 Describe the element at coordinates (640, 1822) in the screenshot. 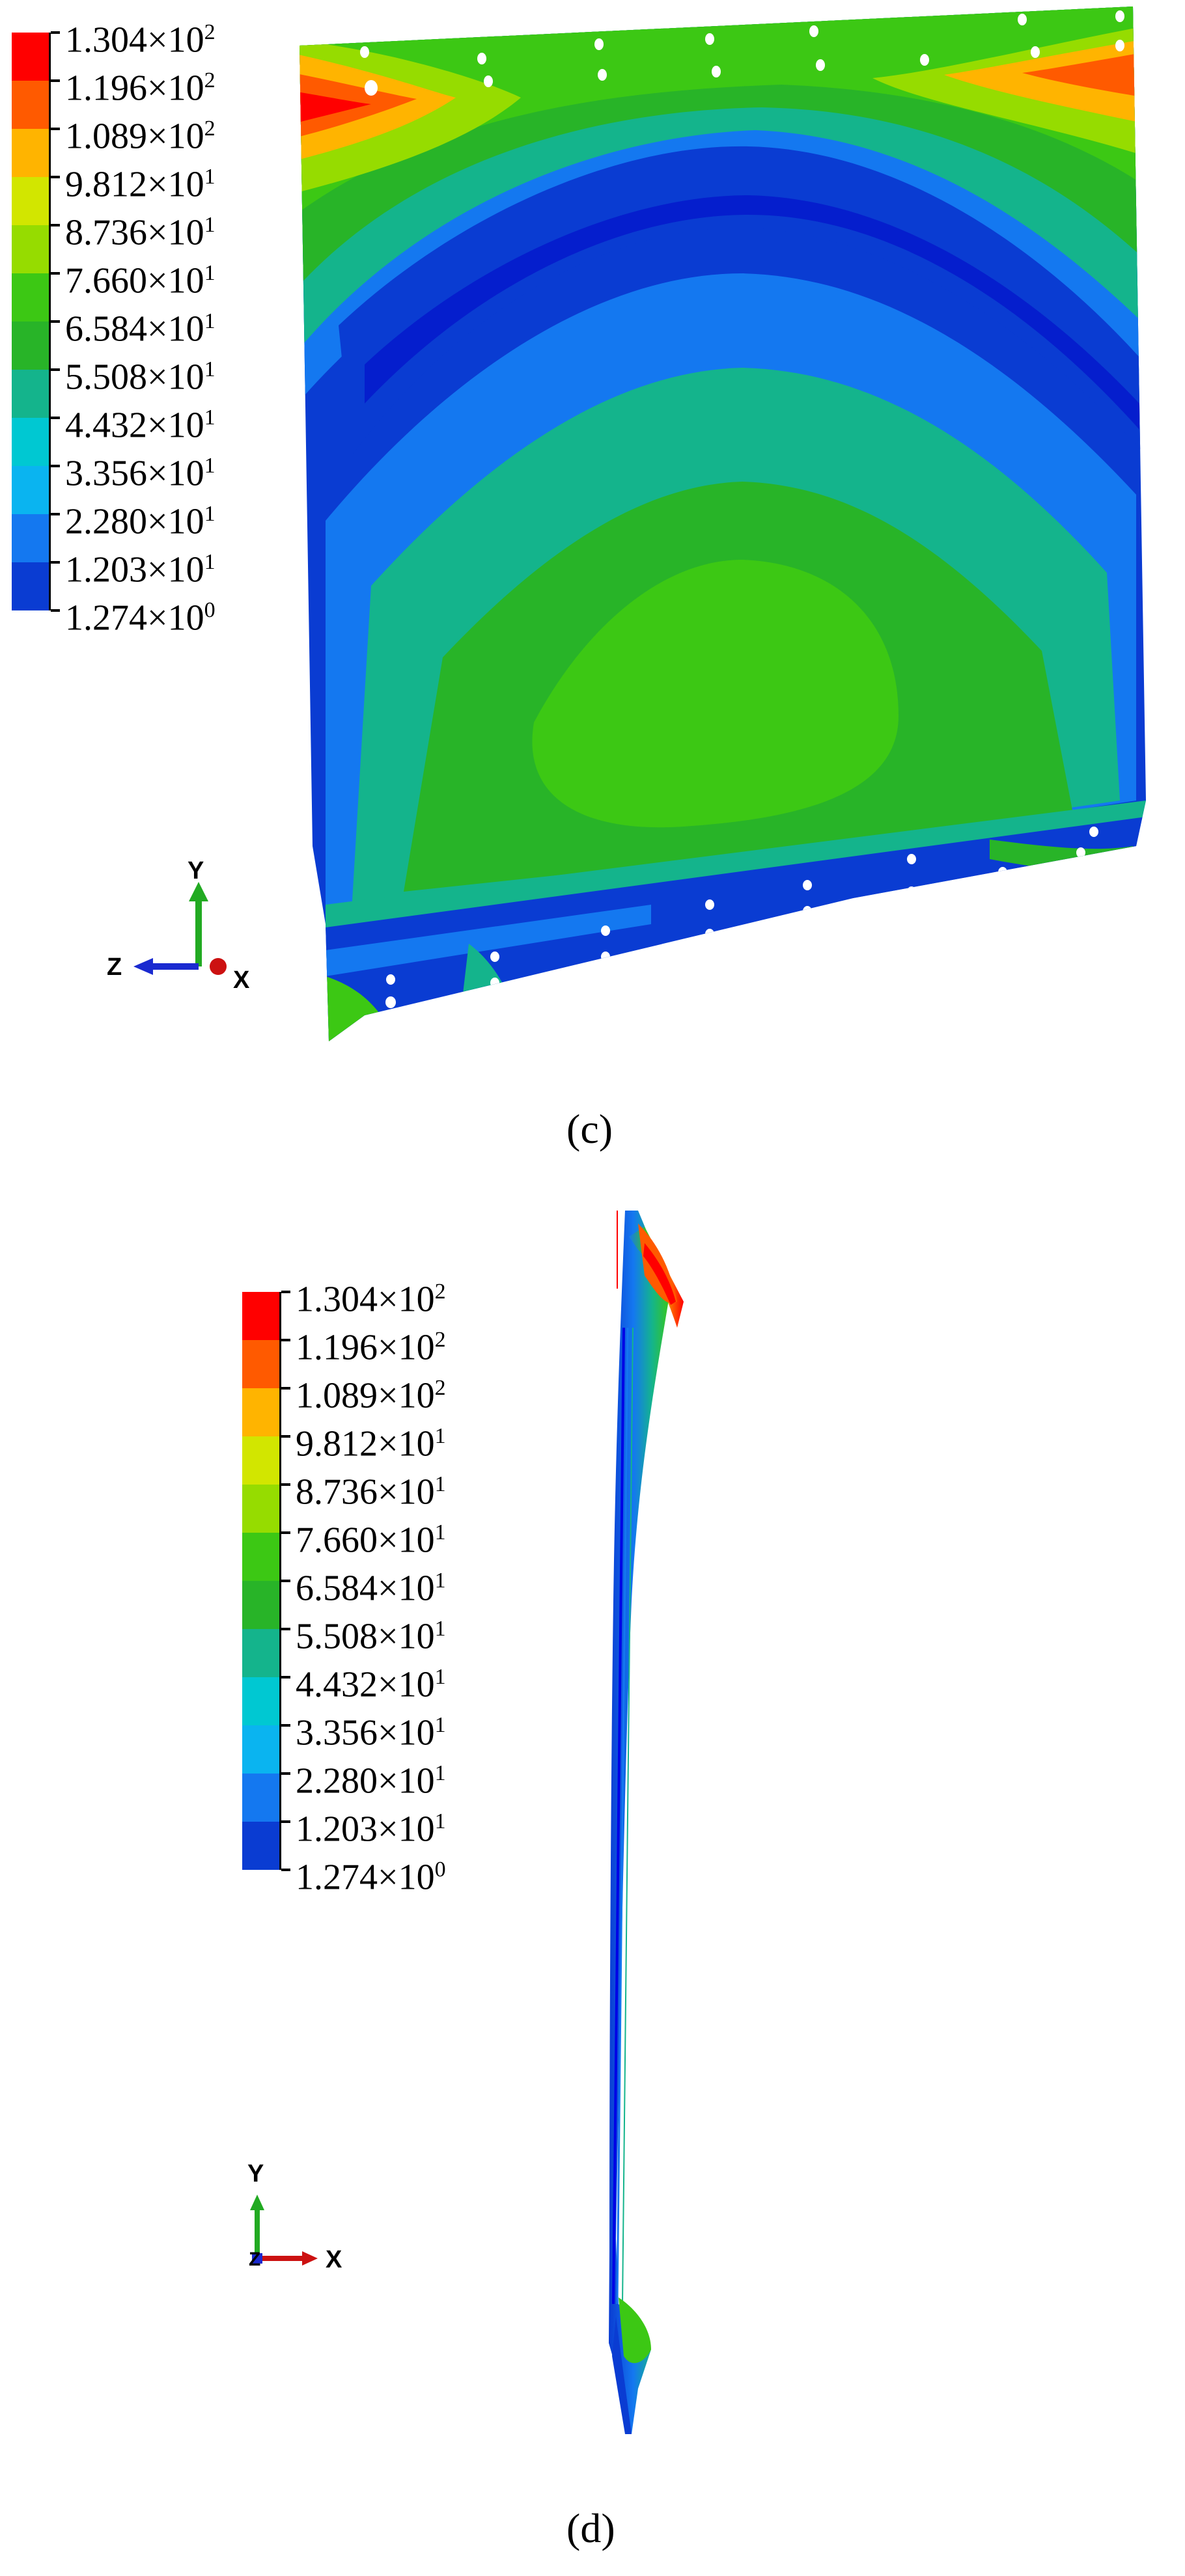

I see `deformed-body` at that location.